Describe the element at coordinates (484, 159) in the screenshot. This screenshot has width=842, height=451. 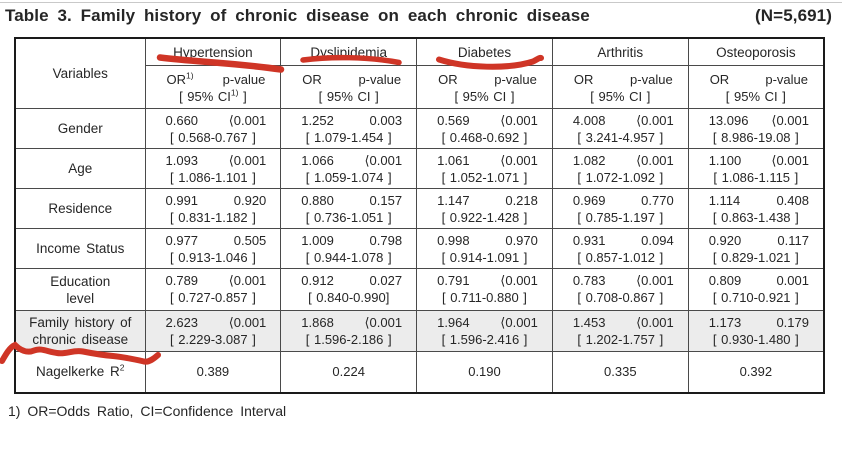
I see `value-line: 1.061 ⟨0.001` at that location.